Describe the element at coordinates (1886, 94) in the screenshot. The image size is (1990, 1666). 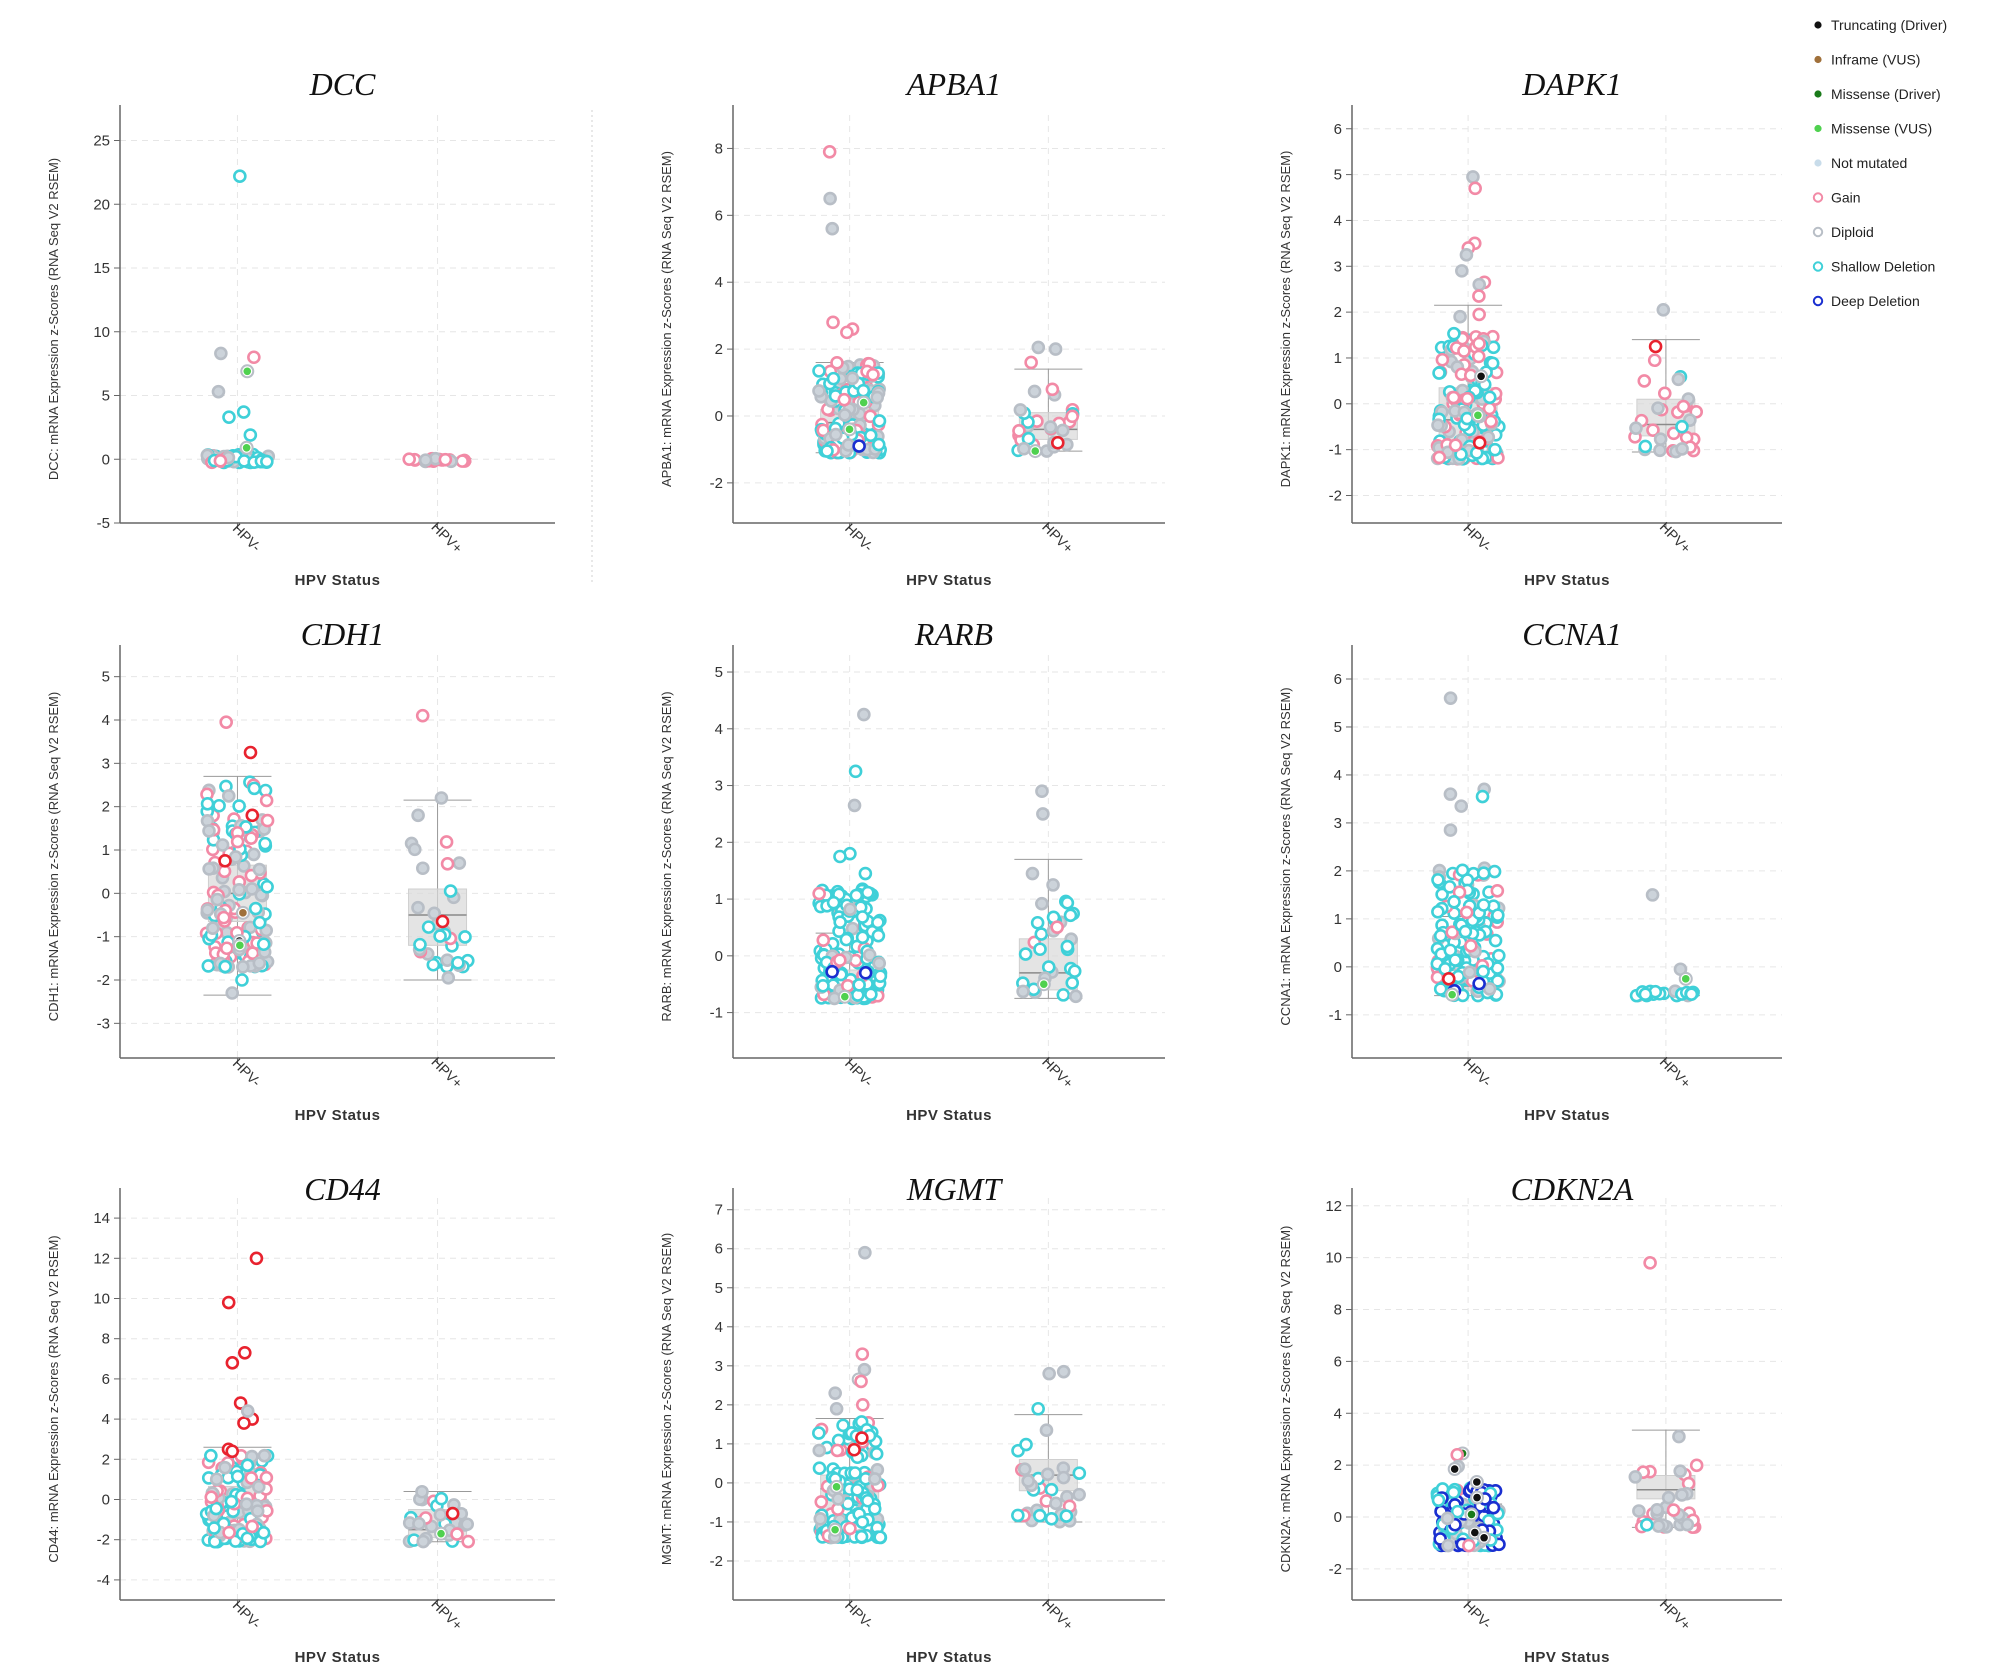
I see `legend-label: Missense (Driver)` at that location.